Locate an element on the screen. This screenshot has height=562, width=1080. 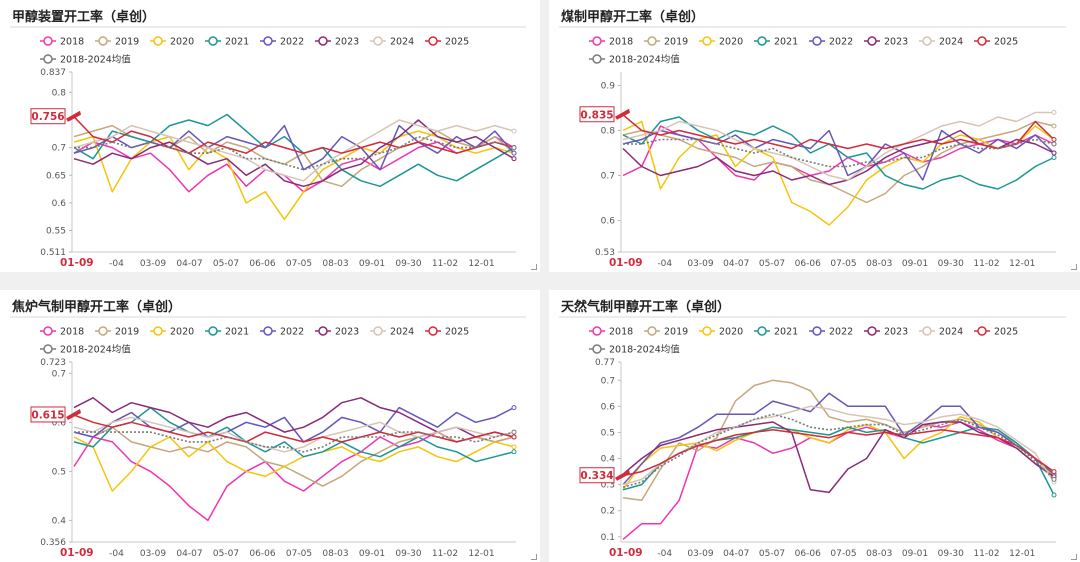
current-value-label: 0.334 is located at coordinates (596, 476).